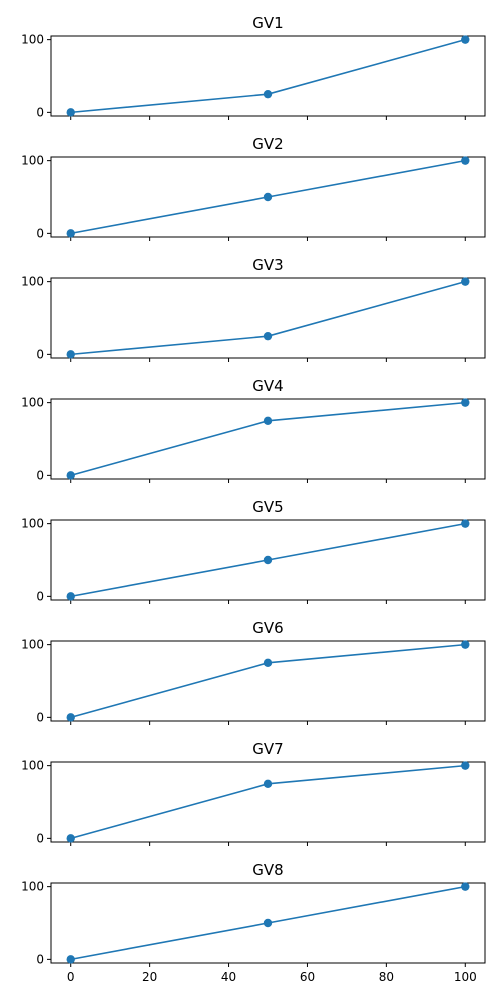 The image size is (500, 1000). I want to click on subplot-2-axes, so click(268, 197).